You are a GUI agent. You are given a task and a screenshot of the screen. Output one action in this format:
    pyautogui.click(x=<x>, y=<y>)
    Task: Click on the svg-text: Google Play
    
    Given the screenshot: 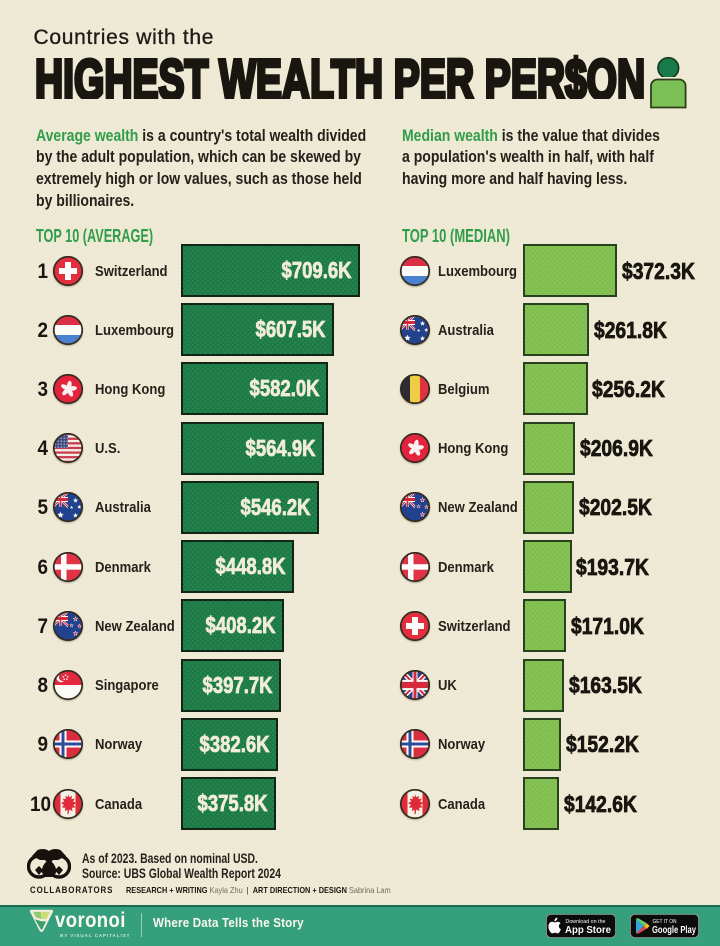 What is the action you would take?
    pyautogui.click(x=674, y=930)
    